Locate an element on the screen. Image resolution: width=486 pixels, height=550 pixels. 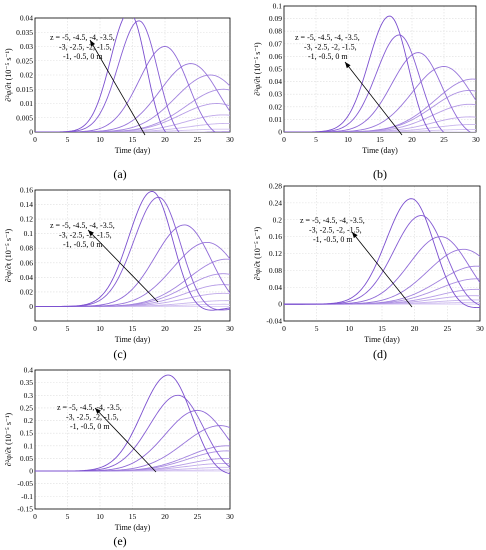
y-tick-label: 0.015 is located at coordinates (24, 89).